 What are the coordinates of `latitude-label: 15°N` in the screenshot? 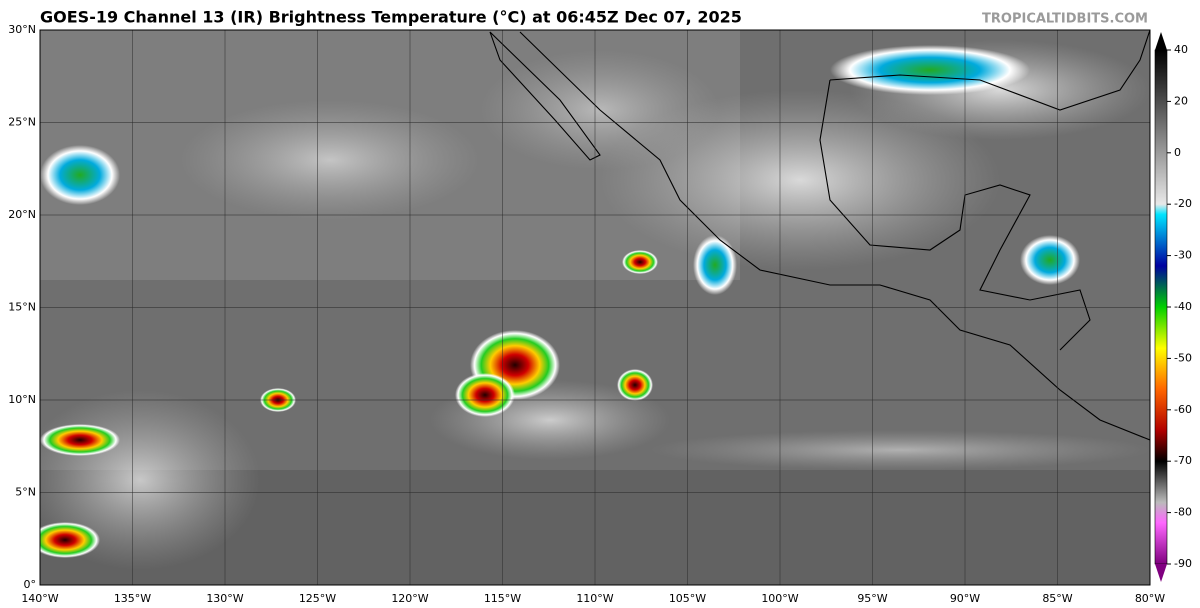 It's located at (22, 307).